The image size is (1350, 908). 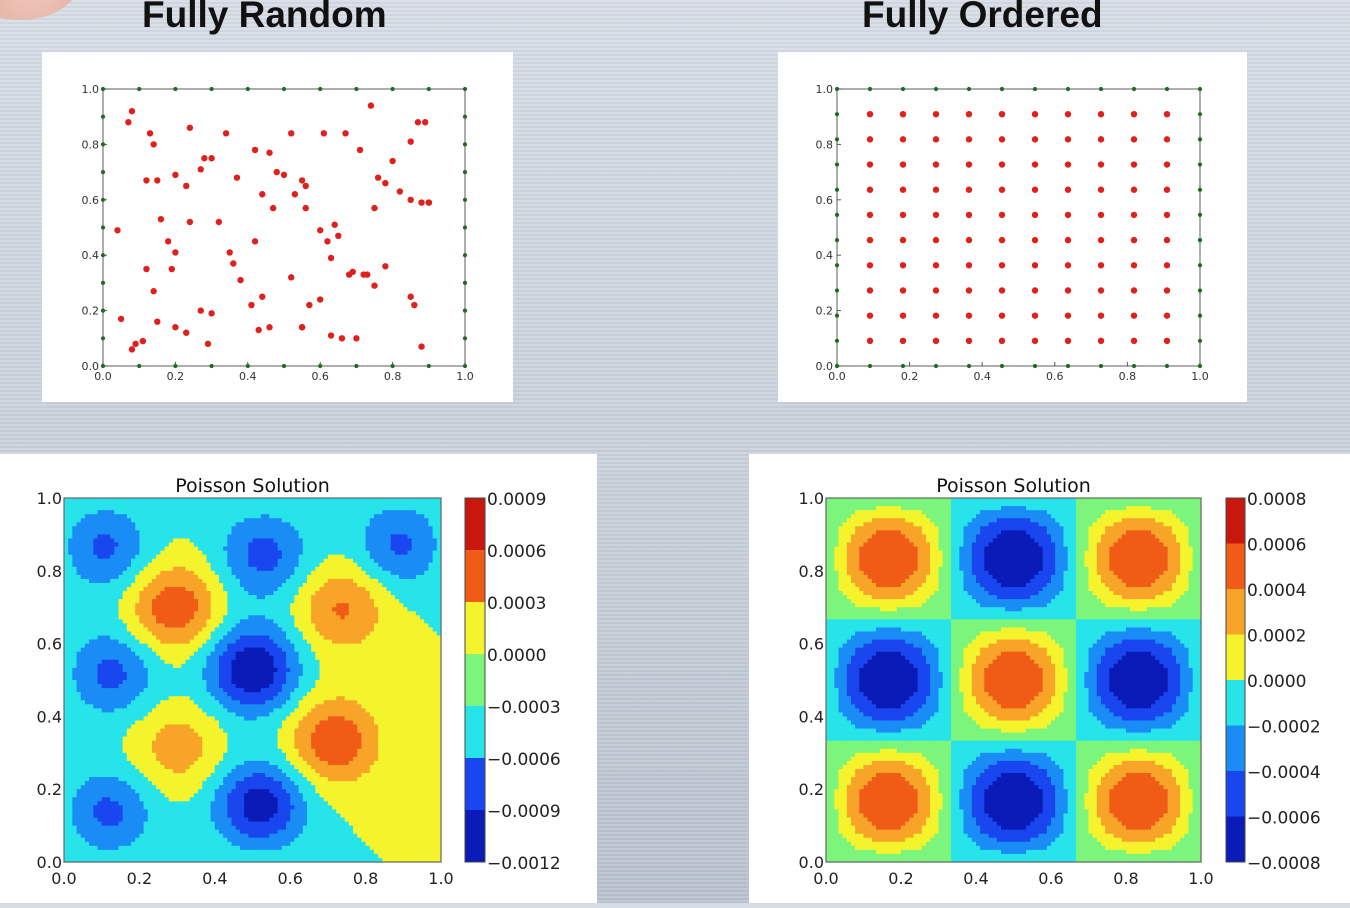 I want to click on heading-fully-random: Fully Random, so click(x=264, y=18).